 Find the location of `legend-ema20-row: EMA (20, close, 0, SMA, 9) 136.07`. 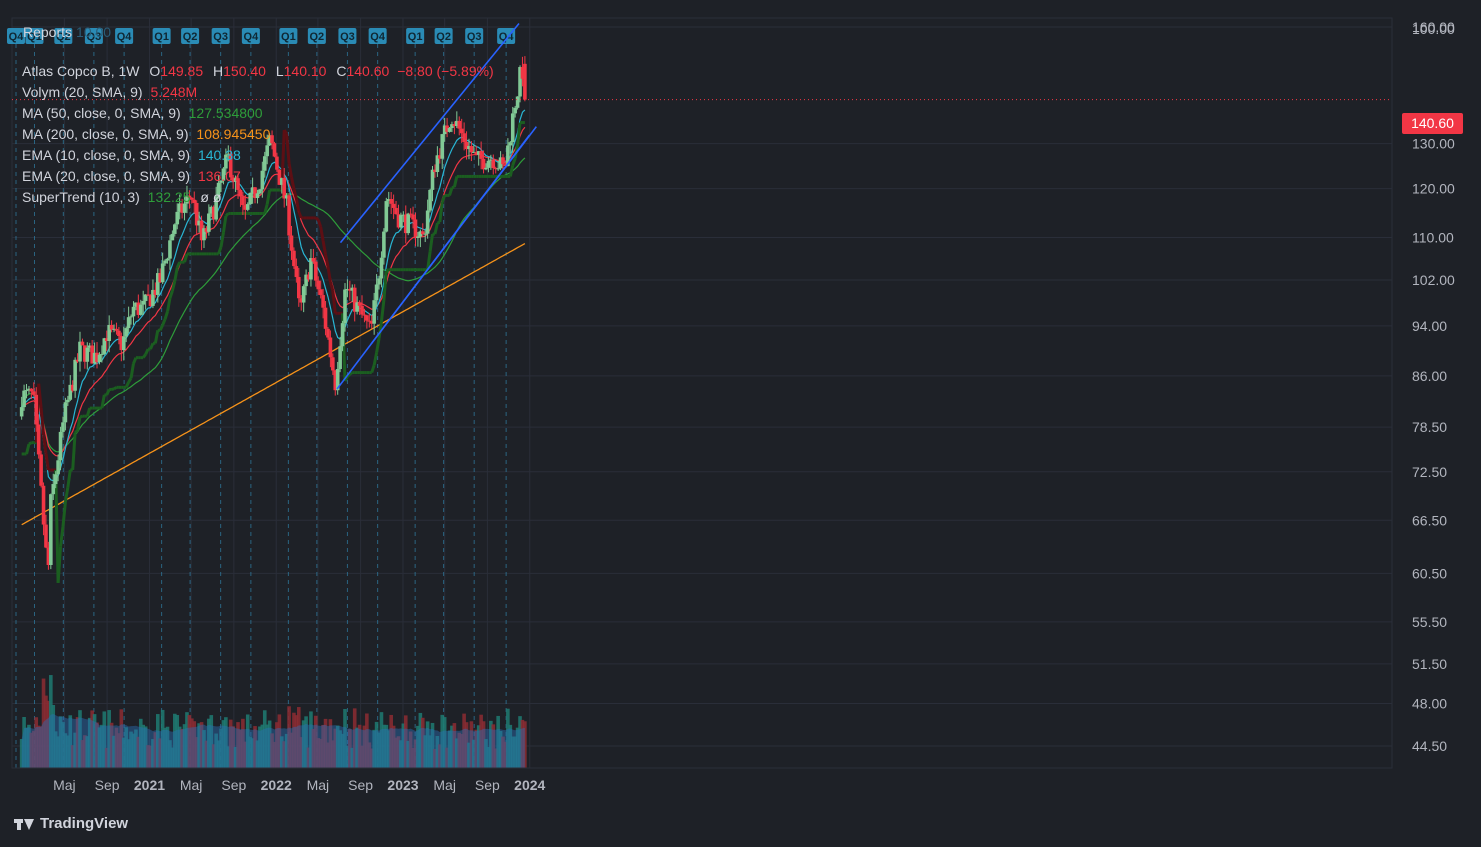

legend-ema20-row: EMA (20, close, 0, SMA, 9) 136.07 is located at coordinates (258, 176).